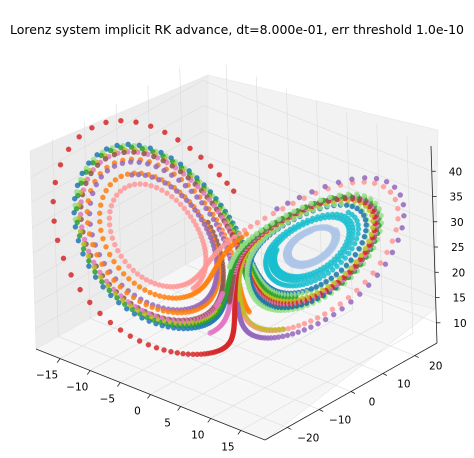 The image size is (474, 458). I want to click on grid-line-y-left, so click(55, 238).